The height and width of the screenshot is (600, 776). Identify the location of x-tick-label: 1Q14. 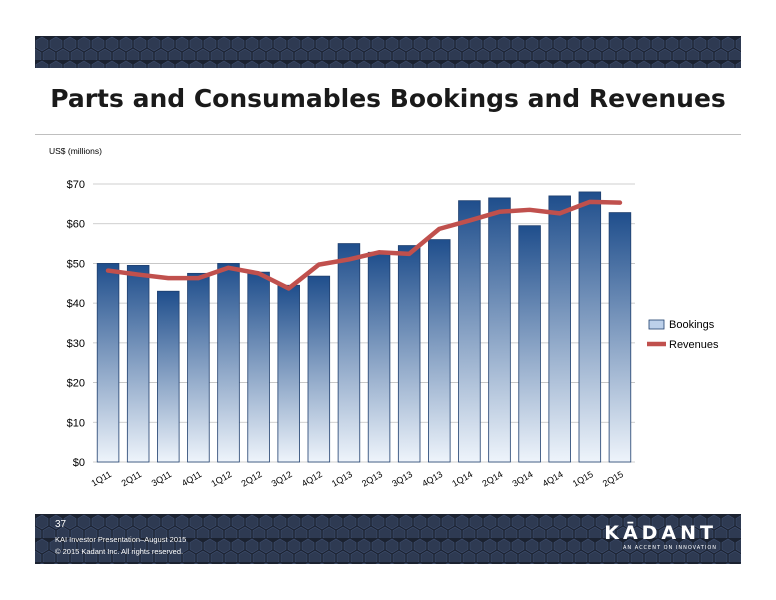
(462, 479).